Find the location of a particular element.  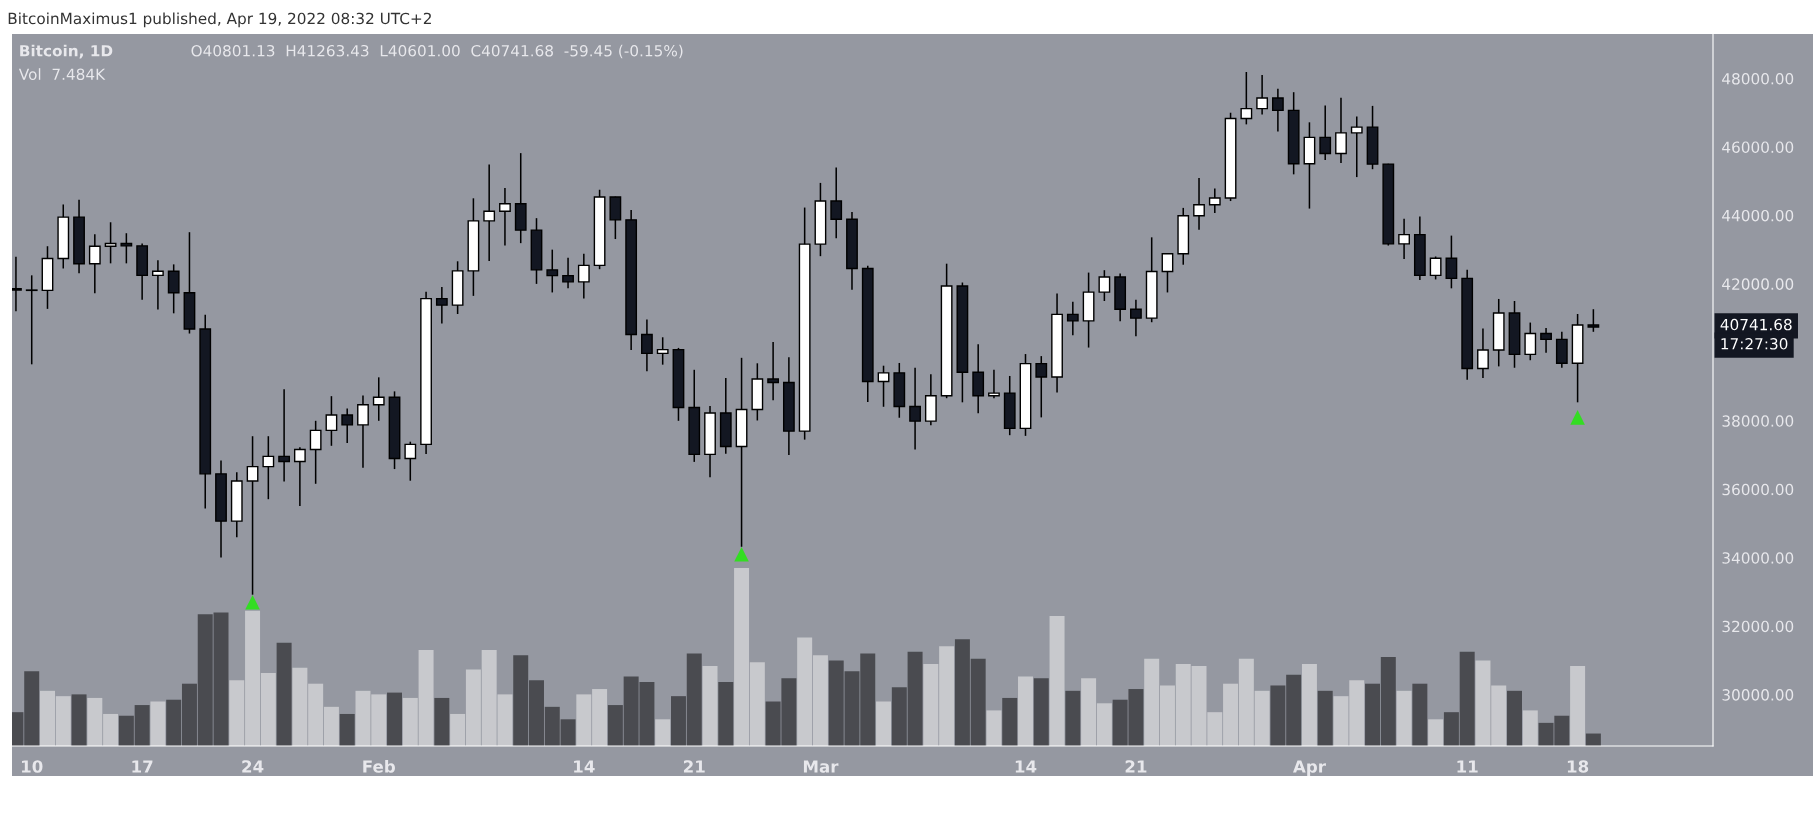

text: 17:27:30 is located at coordinates (1754, 344).